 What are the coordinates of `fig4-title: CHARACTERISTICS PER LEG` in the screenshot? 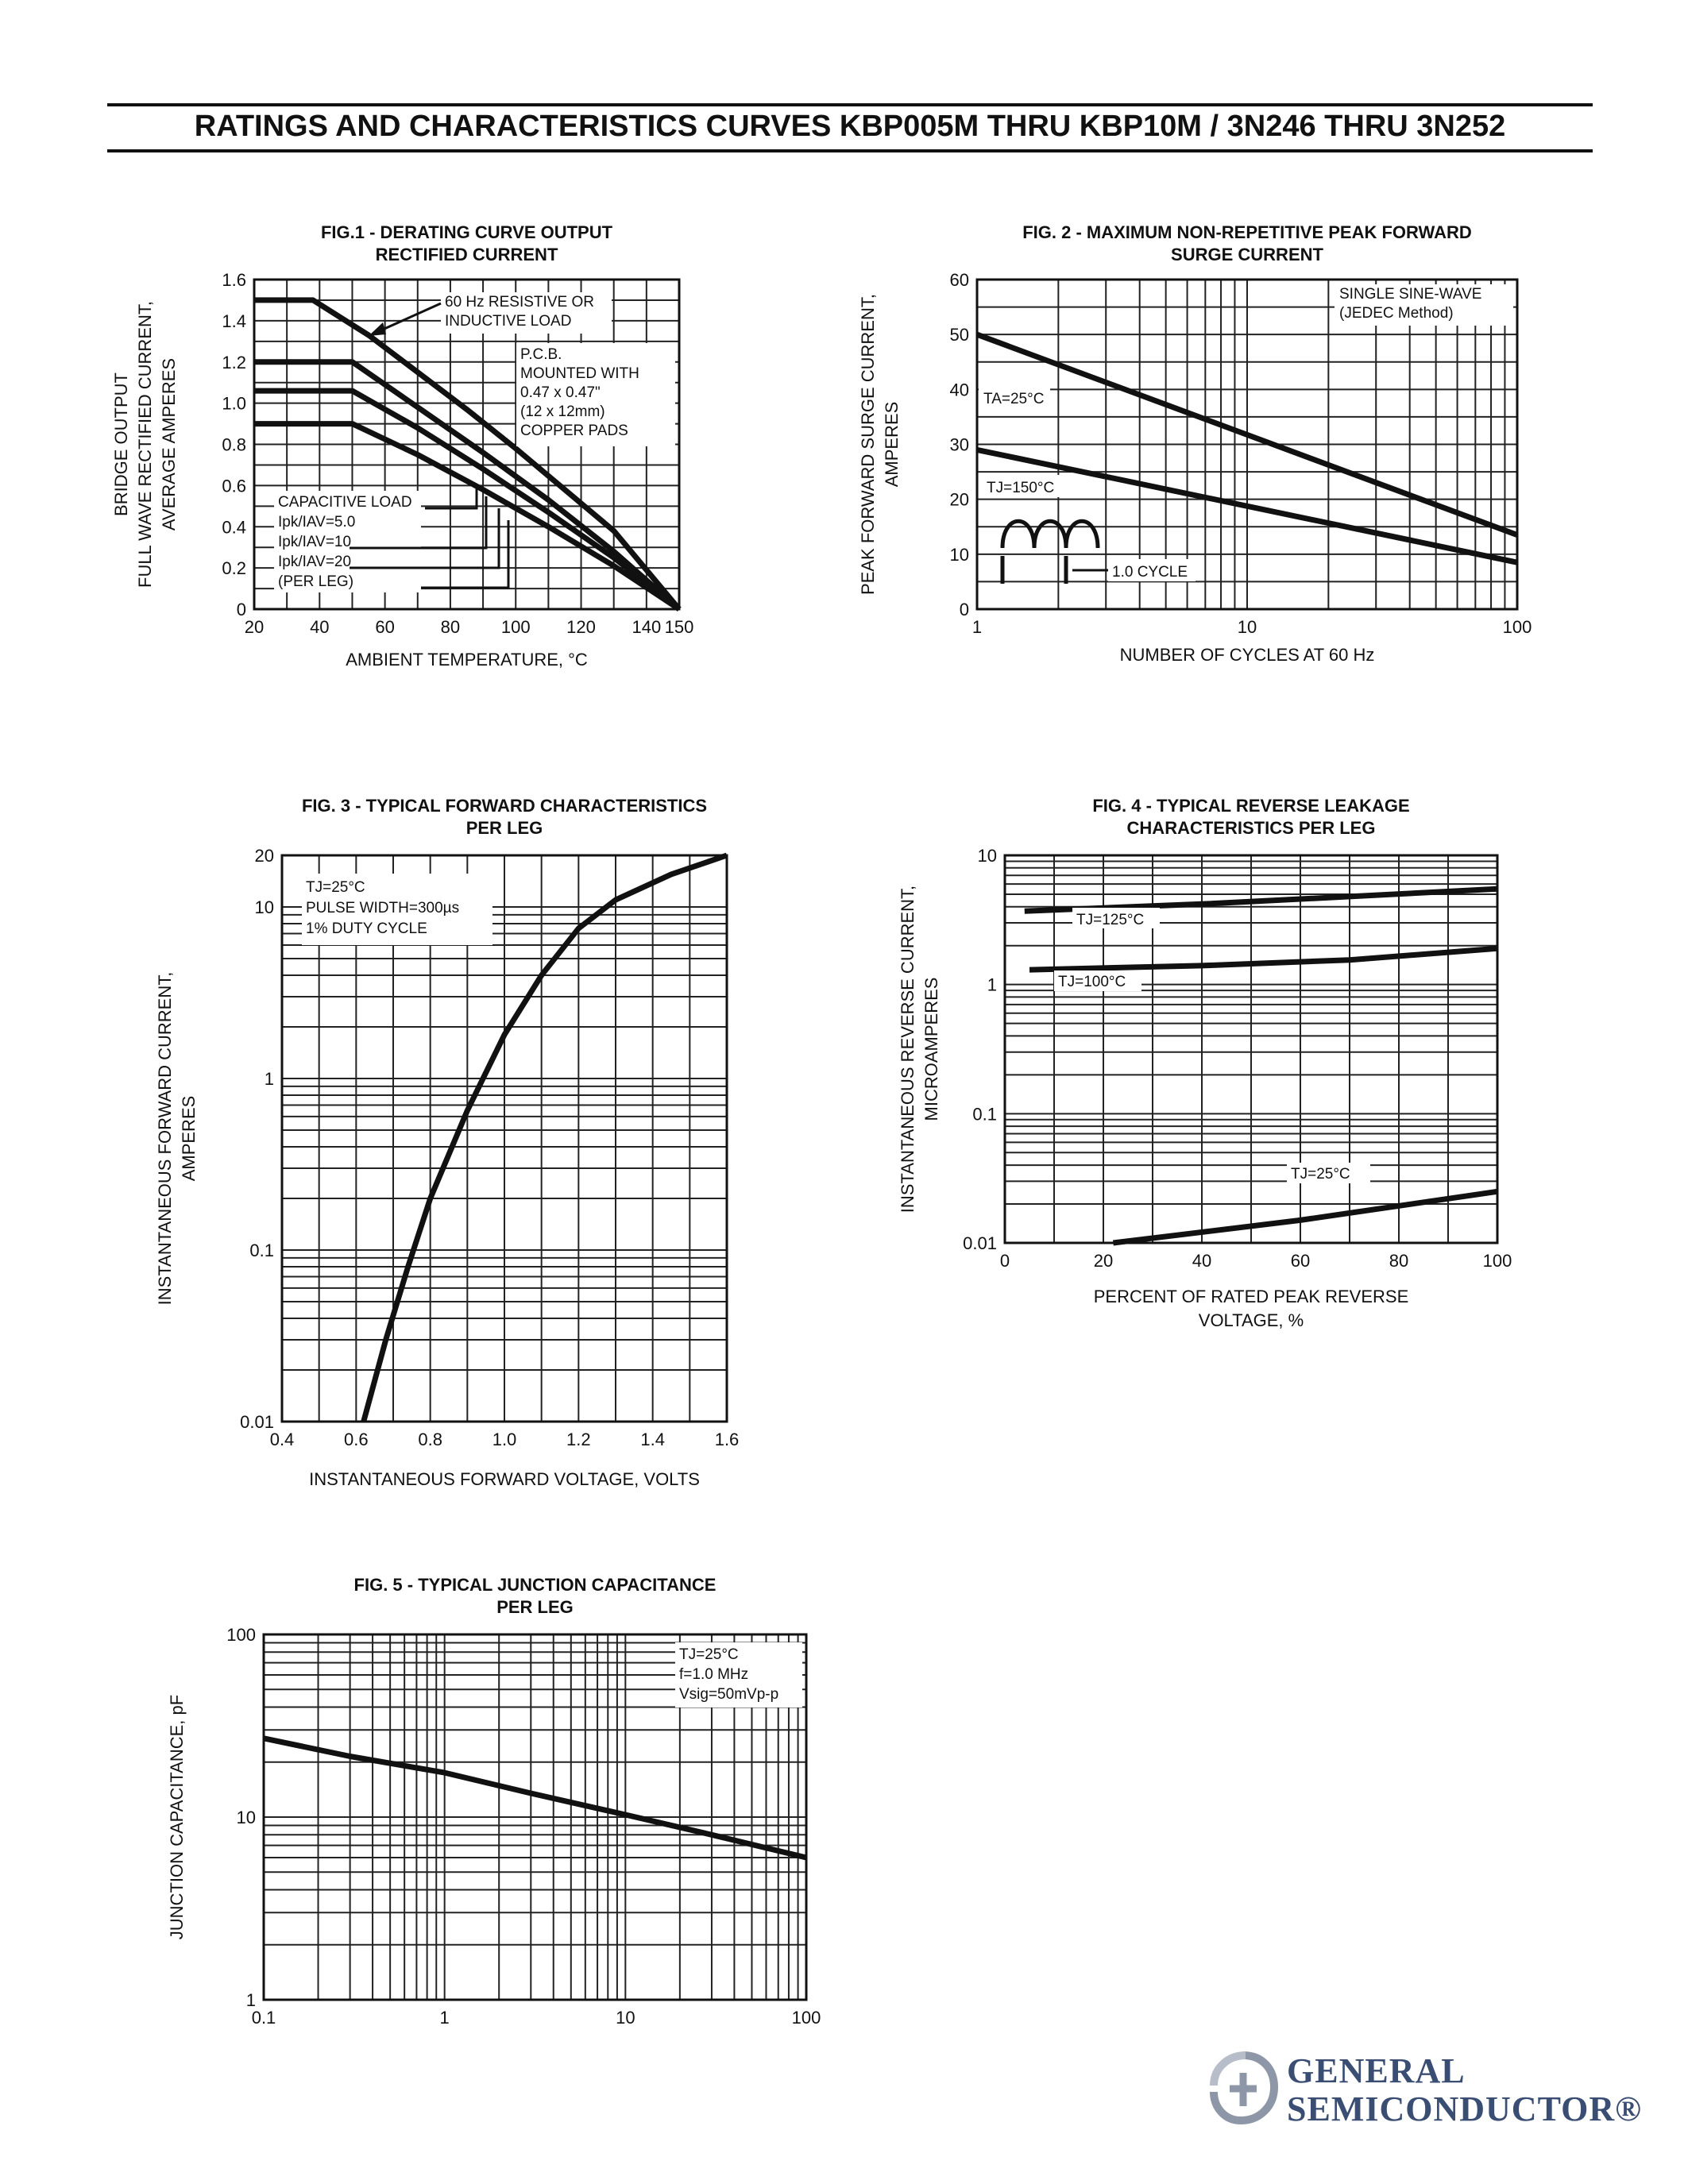 It's located at (1251, 828).